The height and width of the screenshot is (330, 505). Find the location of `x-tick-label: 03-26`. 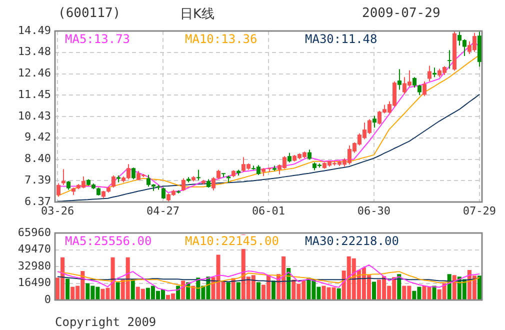

x-tick-label: 03-26 is located at coordinates (57, 211).